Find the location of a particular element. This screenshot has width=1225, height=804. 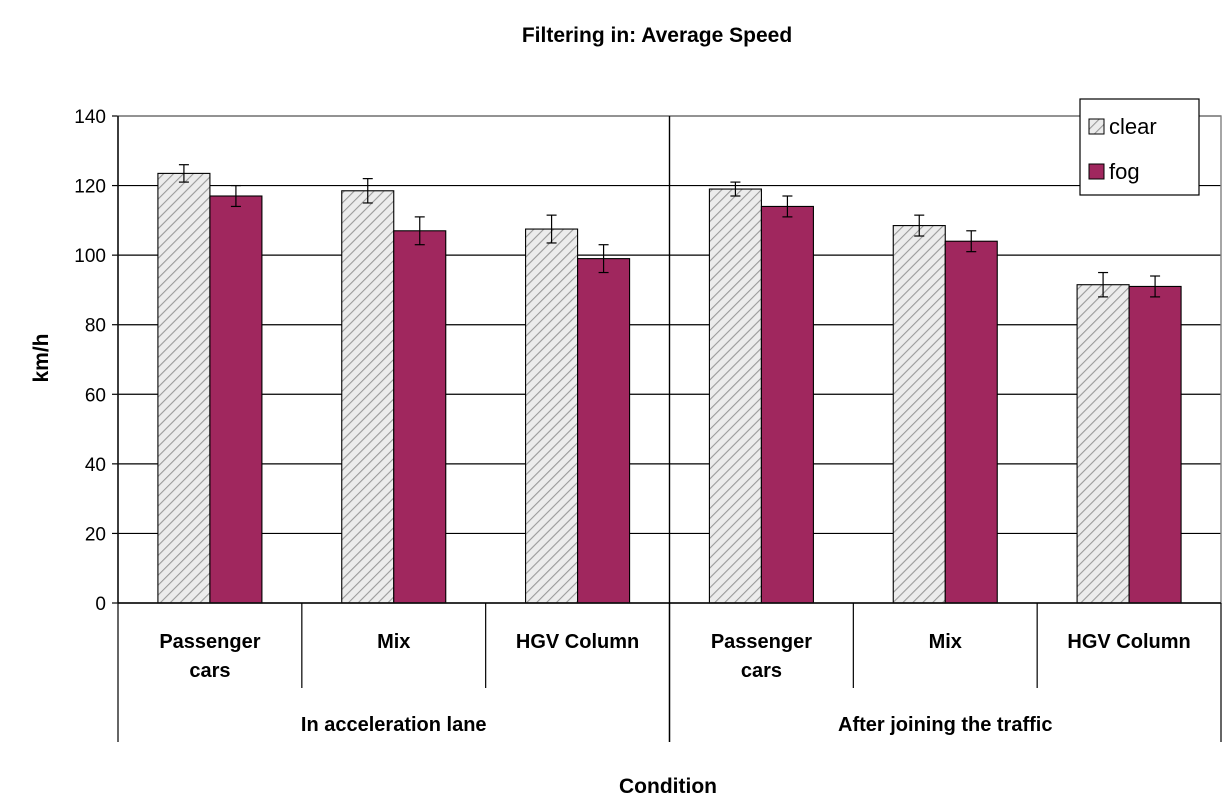

chart-title: Filtering in: Average Speed is located at coordinates (657, 35).